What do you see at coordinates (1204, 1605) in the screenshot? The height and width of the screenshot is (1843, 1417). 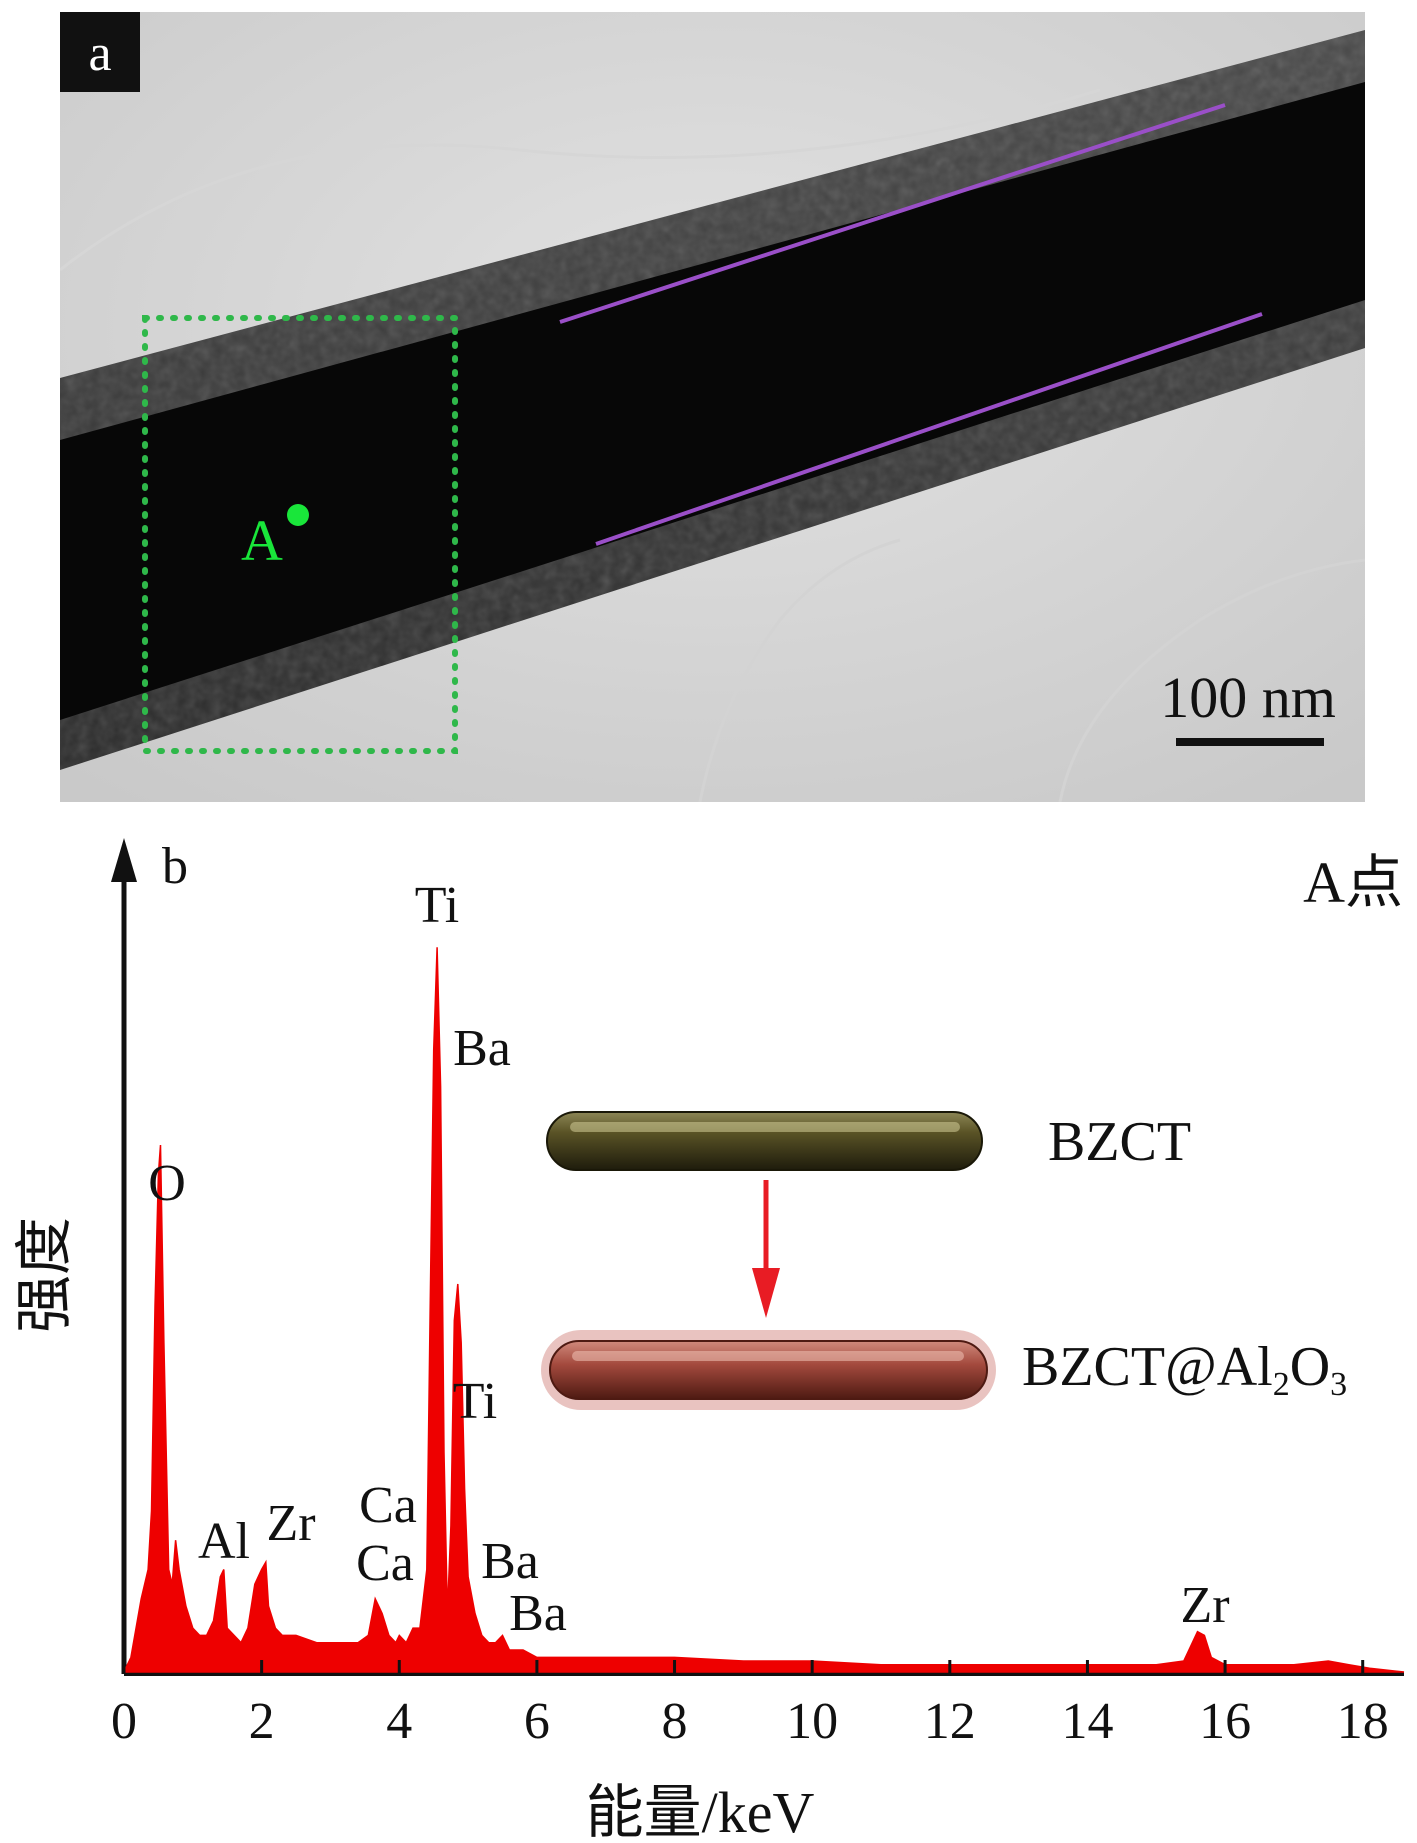 I see `peak-label-zr-k: Zr` at bounding box center [1204, 1605].